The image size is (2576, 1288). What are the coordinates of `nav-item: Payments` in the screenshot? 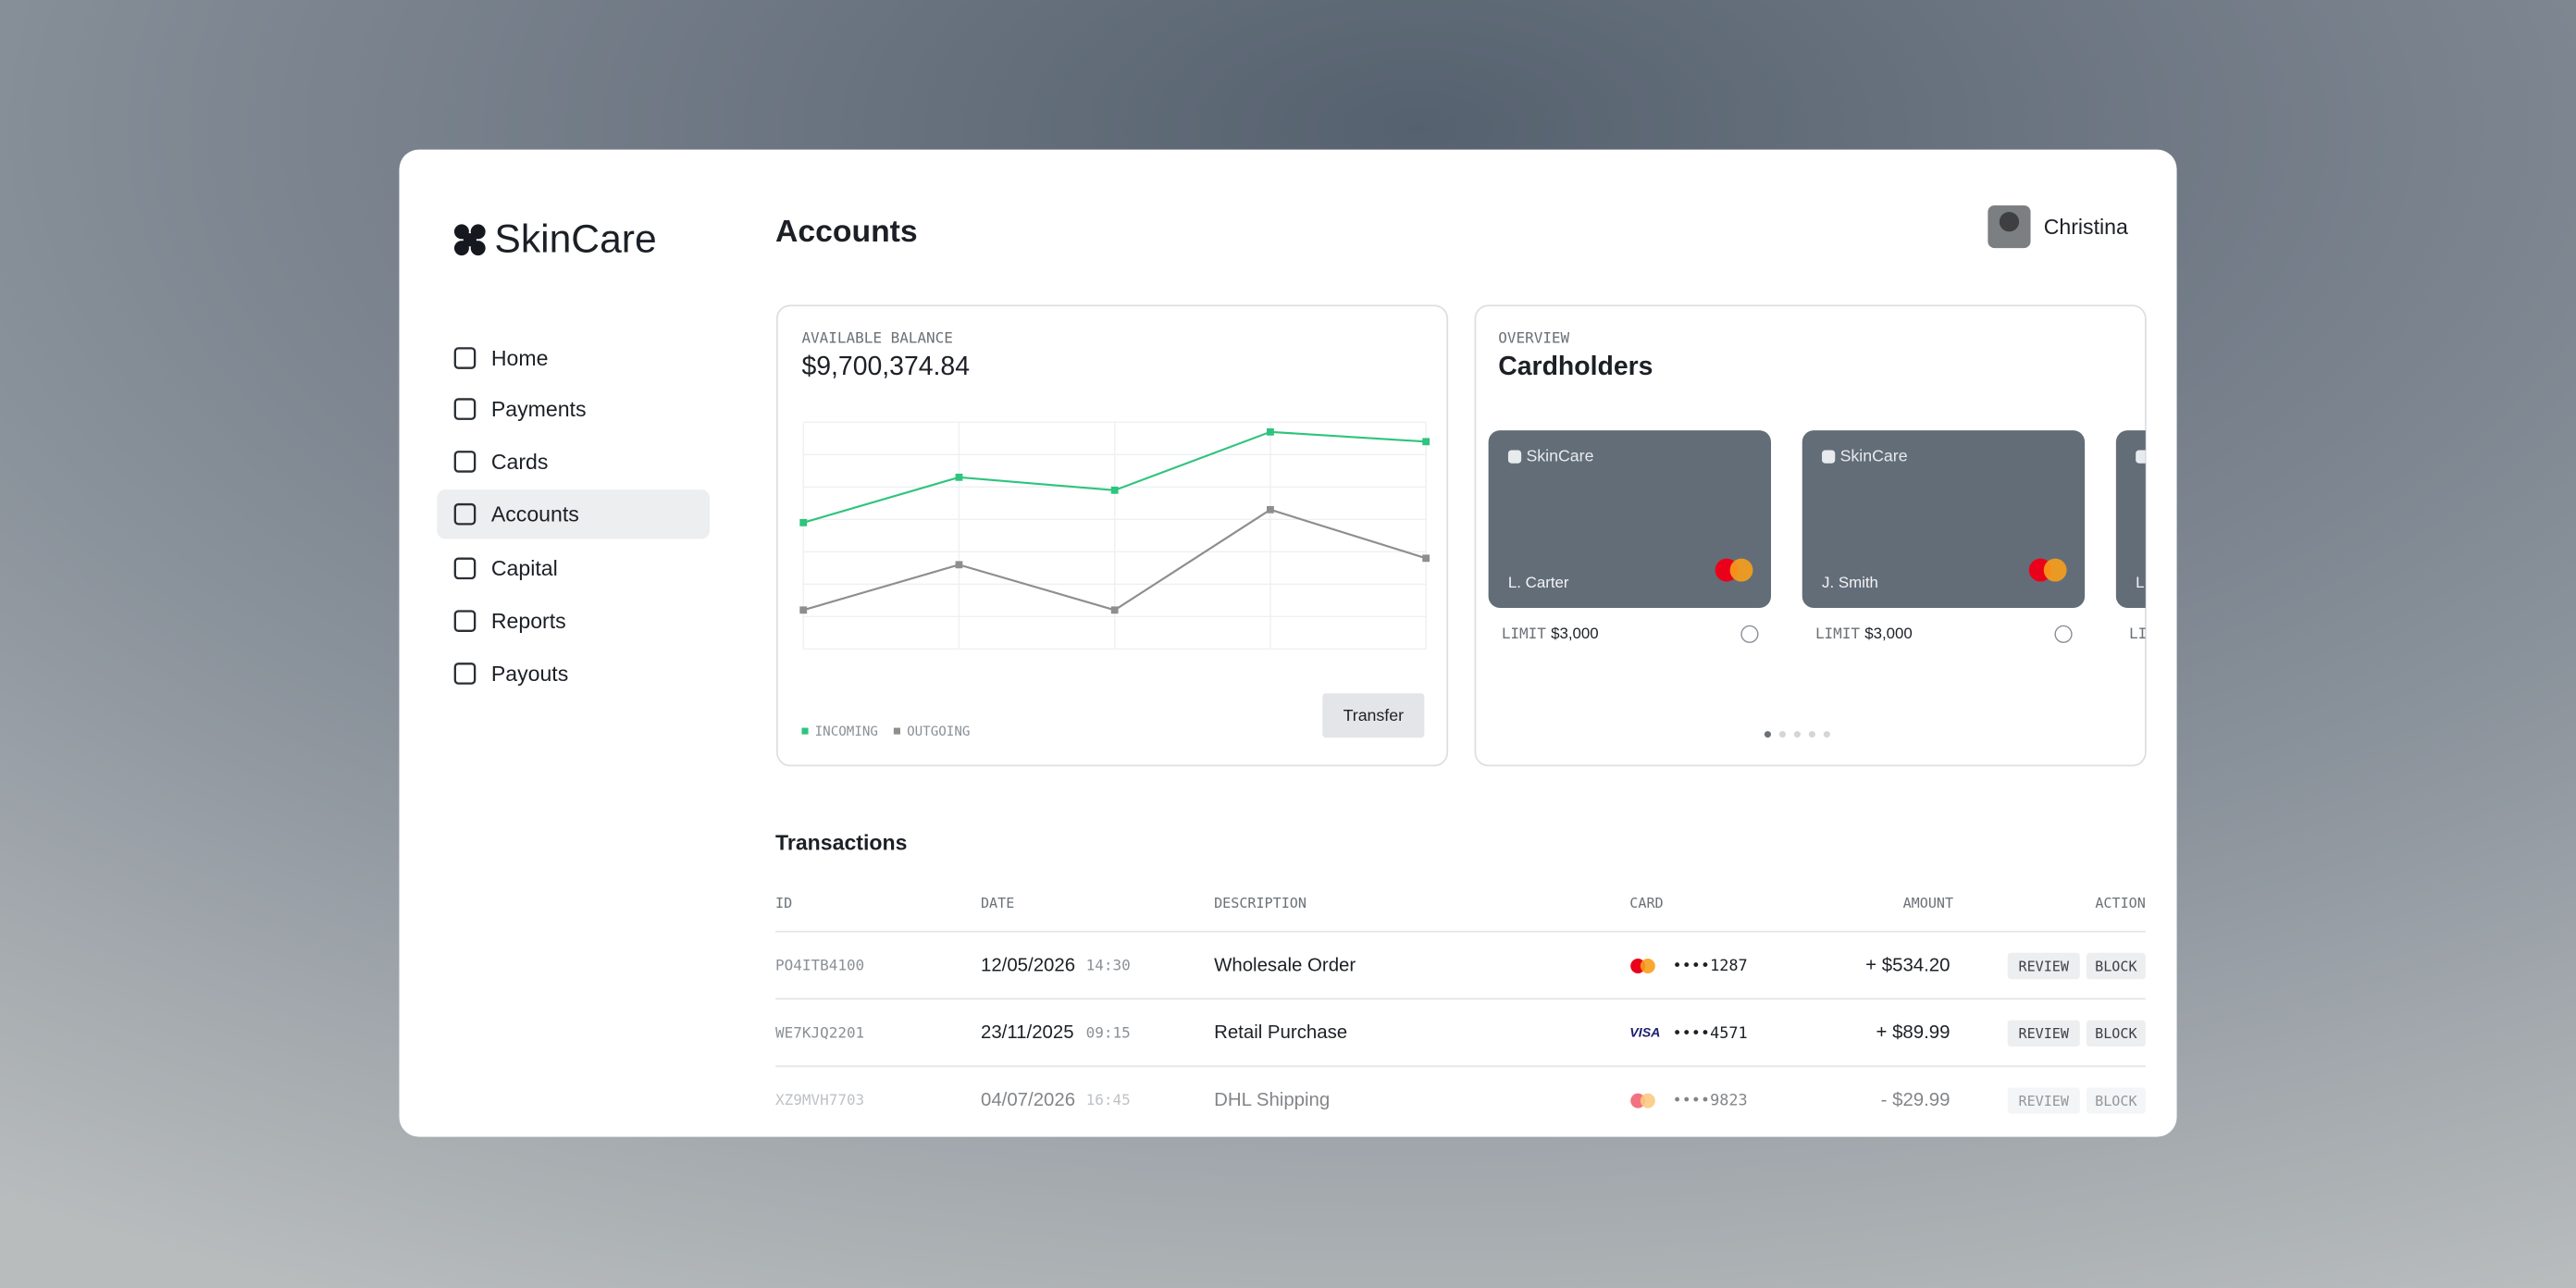 It's located at (520, 409).